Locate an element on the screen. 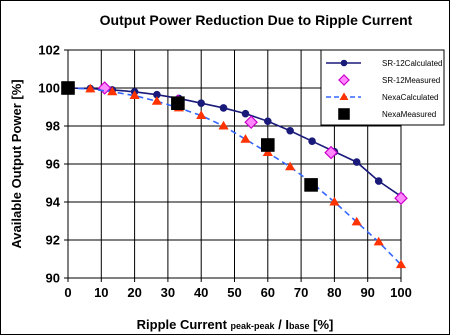  legend-label: NexaCalculated is located at coordinates (410, 97).